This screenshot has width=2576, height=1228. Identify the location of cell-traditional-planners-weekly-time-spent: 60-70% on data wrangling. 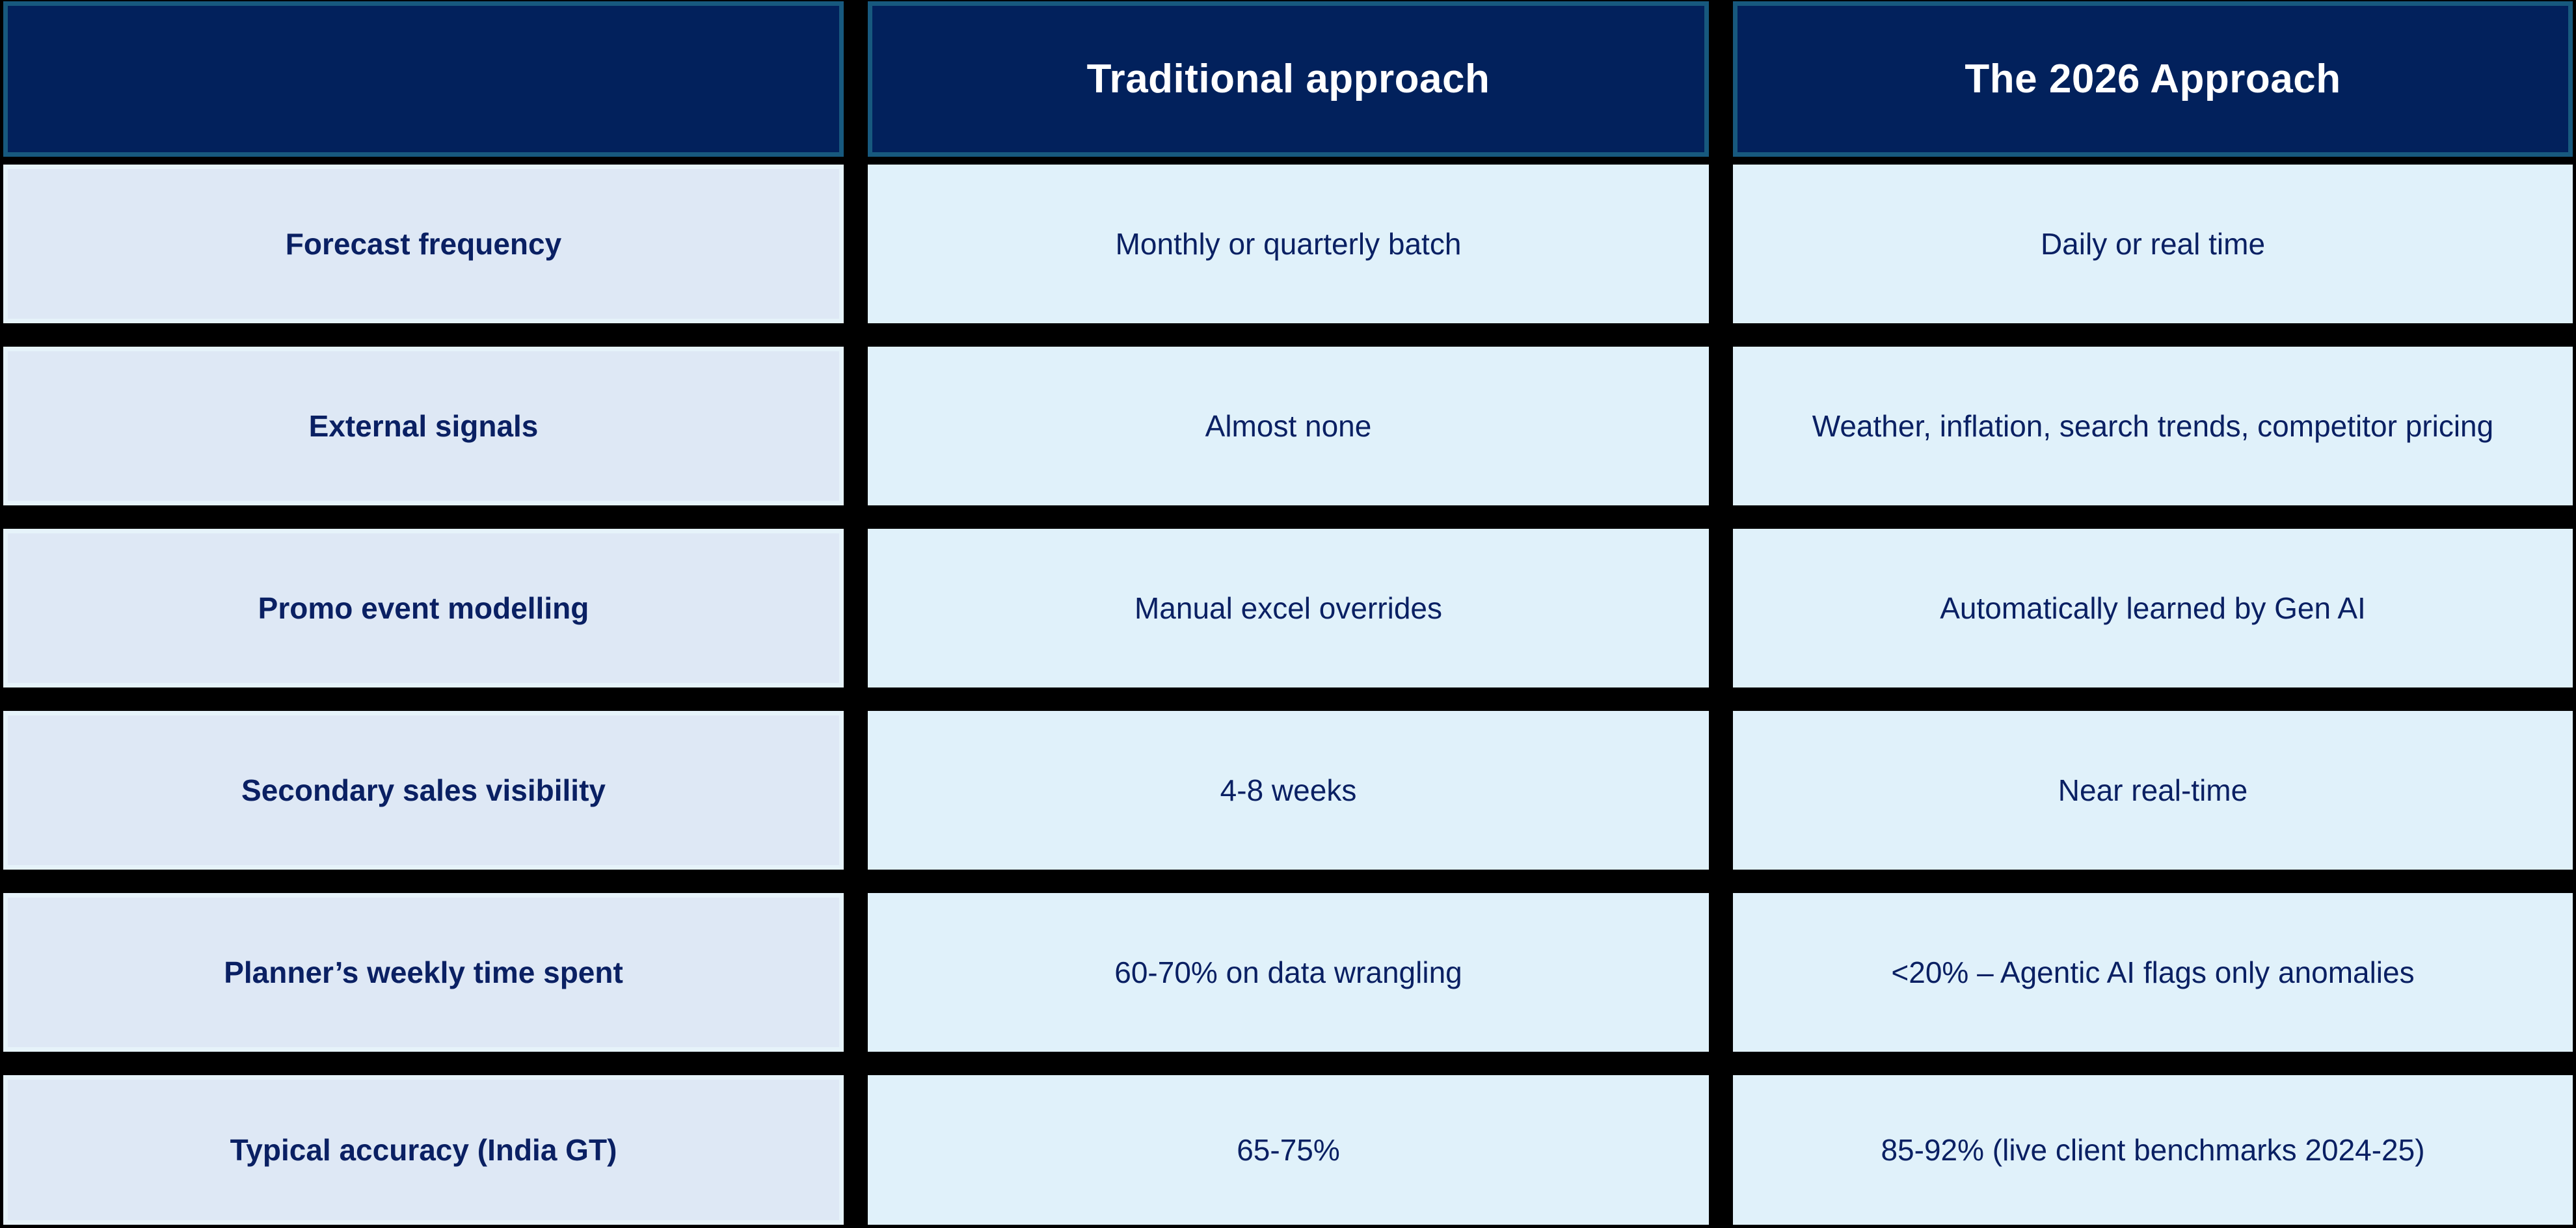
(1288, 973).